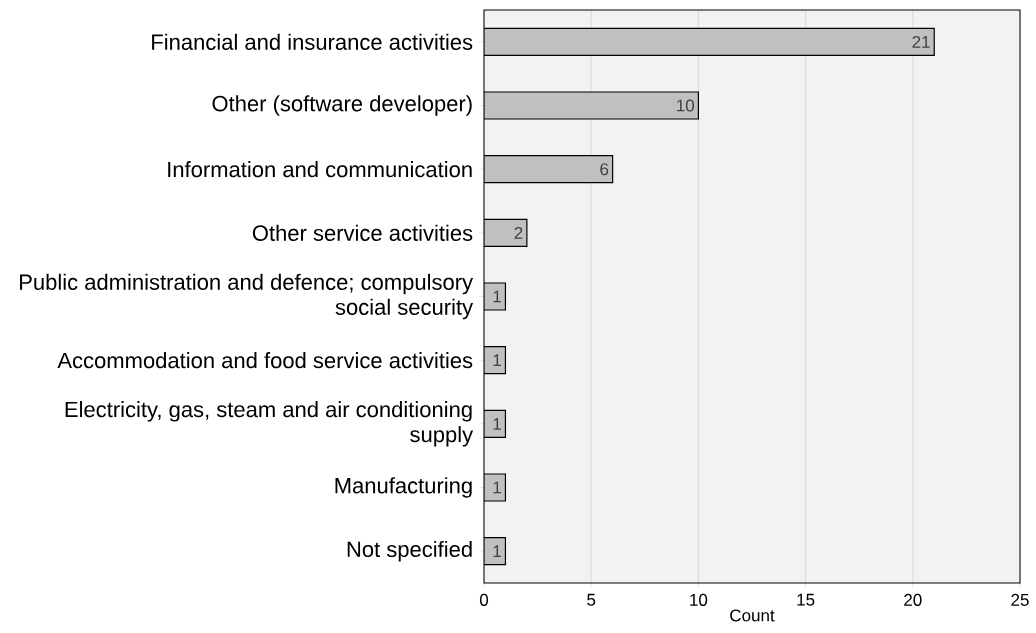 This screenshot has height=633, width=1036. I want to click on x-axis-title: Count, so click(752, 615).